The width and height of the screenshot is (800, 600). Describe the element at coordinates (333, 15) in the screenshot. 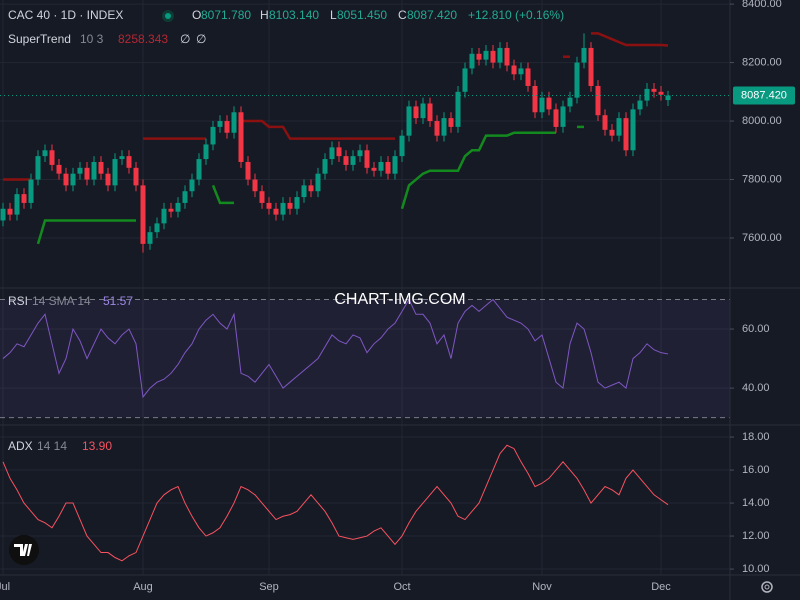

I see `ohlc-label: L` at that location.